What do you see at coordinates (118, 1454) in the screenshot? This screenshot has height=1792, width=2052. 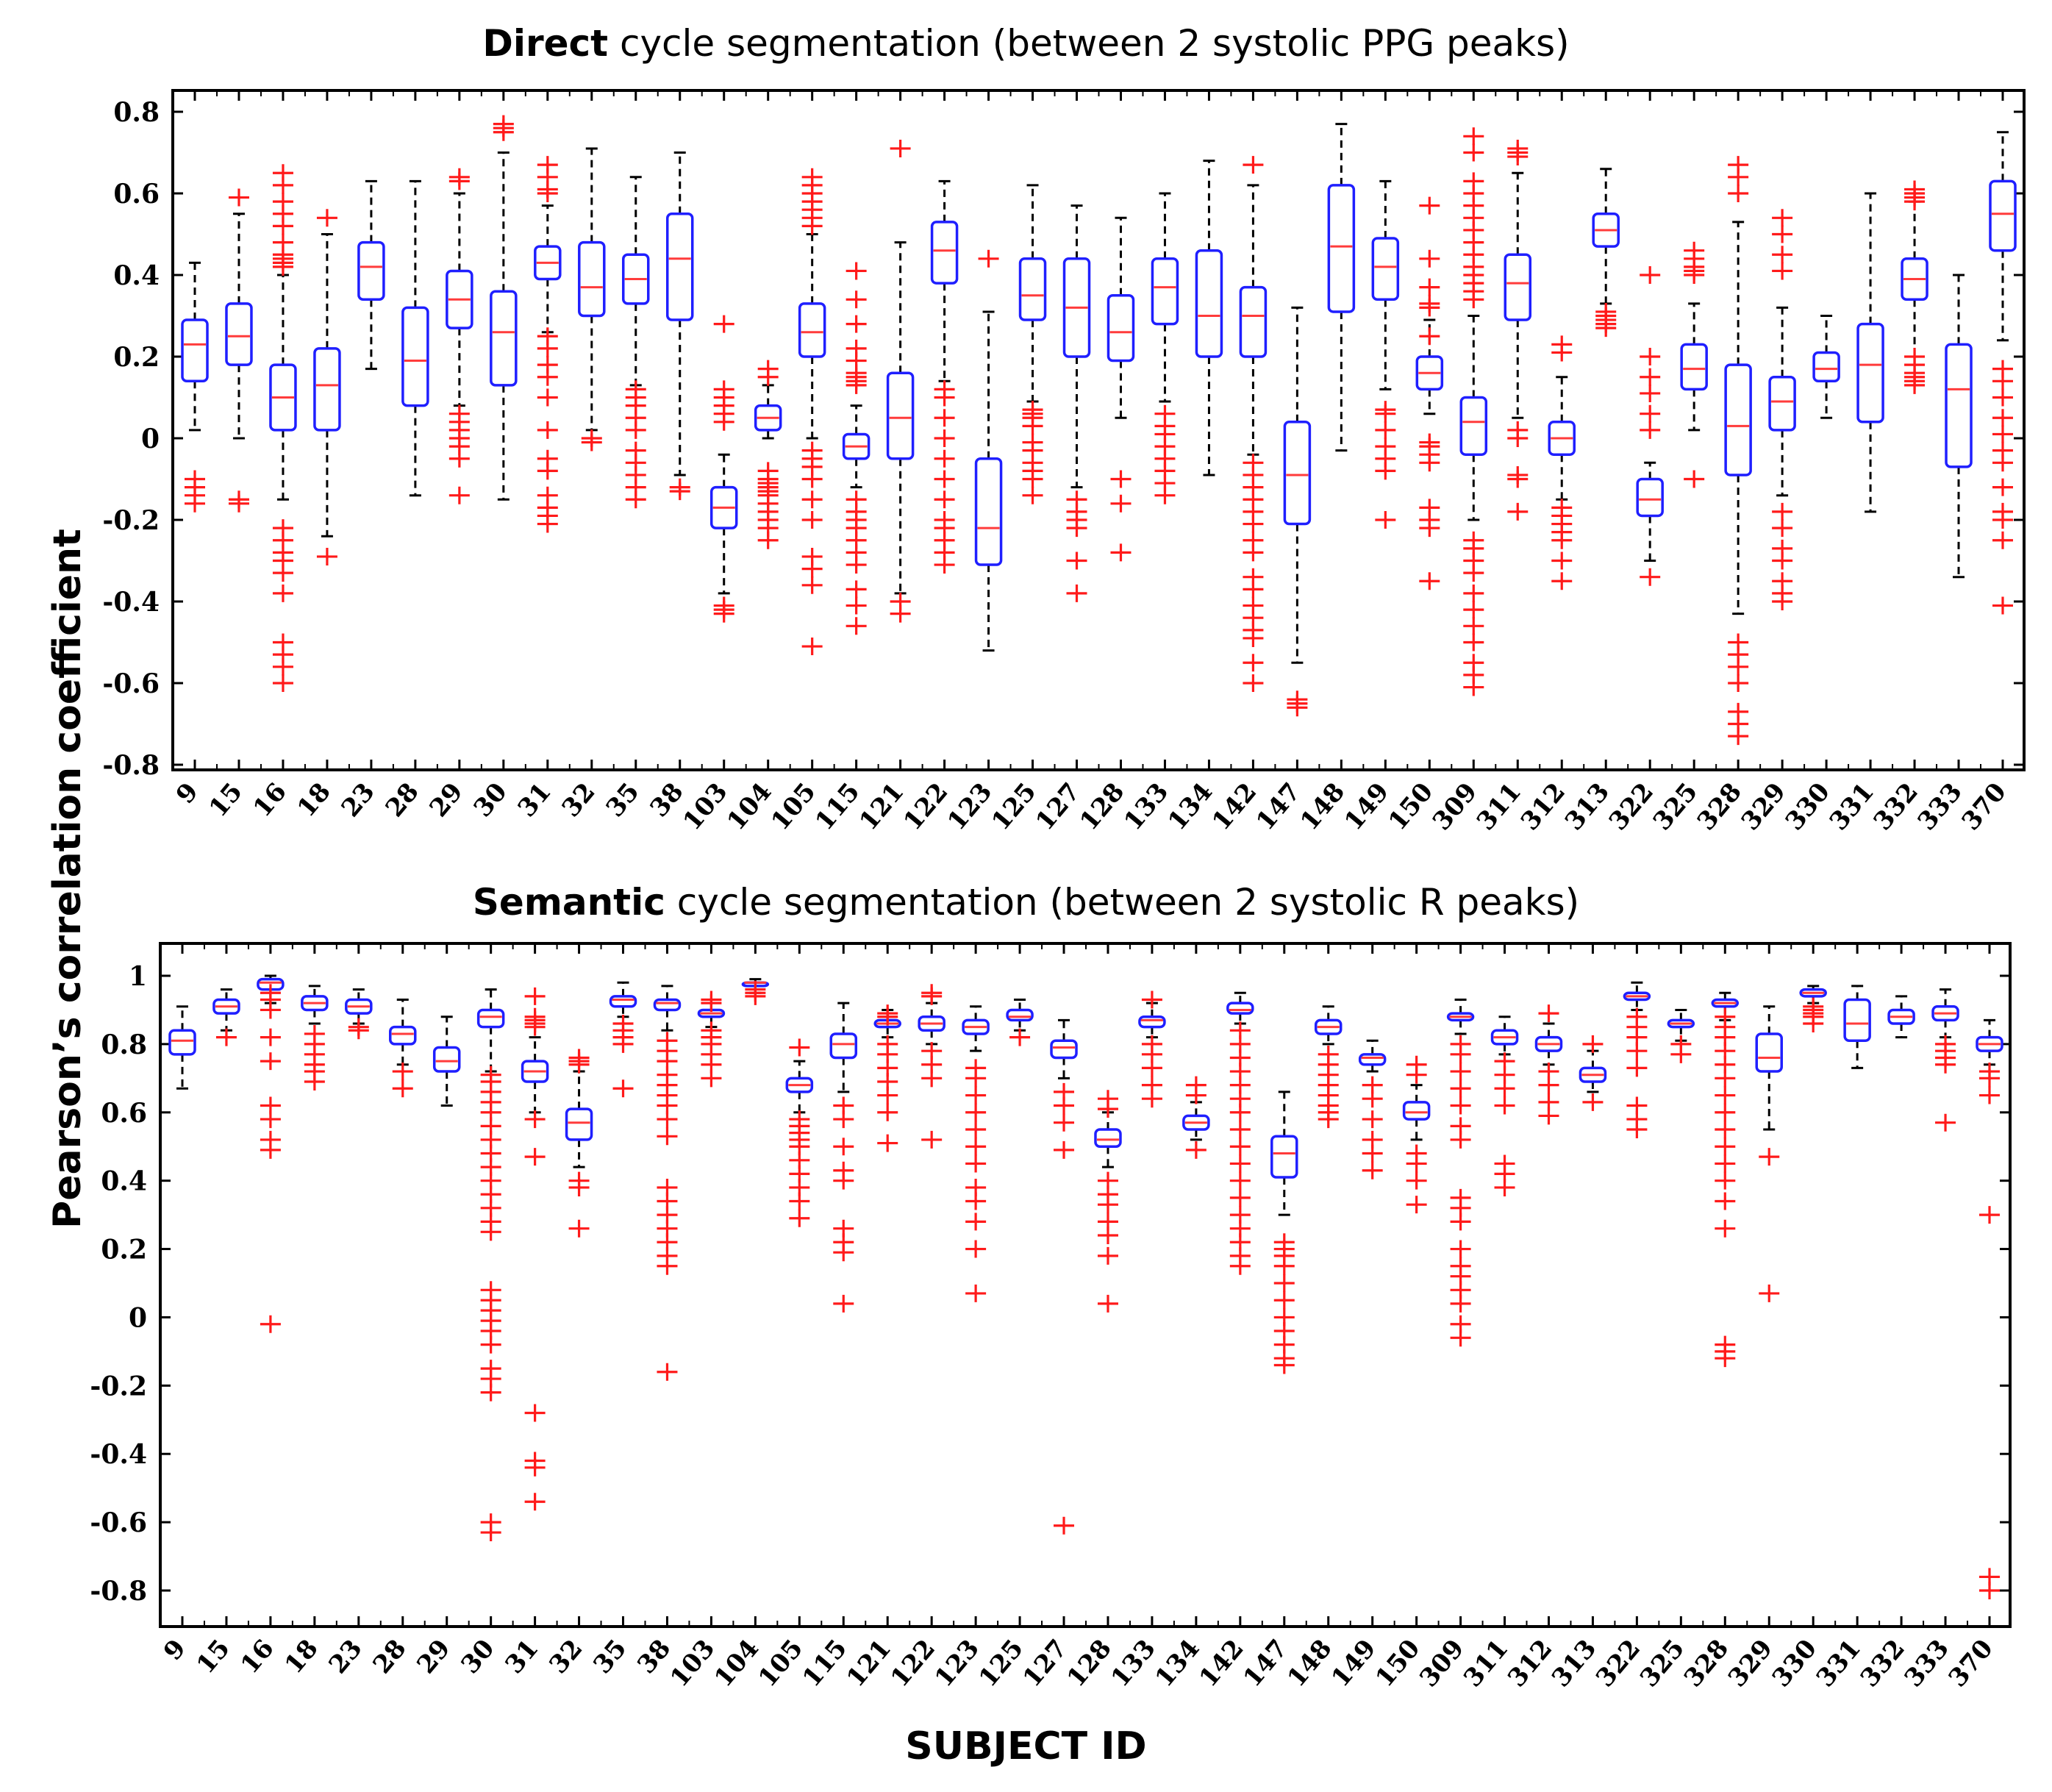 I see `y-tick-label: -0.4` at bounding box center [118, 1454].